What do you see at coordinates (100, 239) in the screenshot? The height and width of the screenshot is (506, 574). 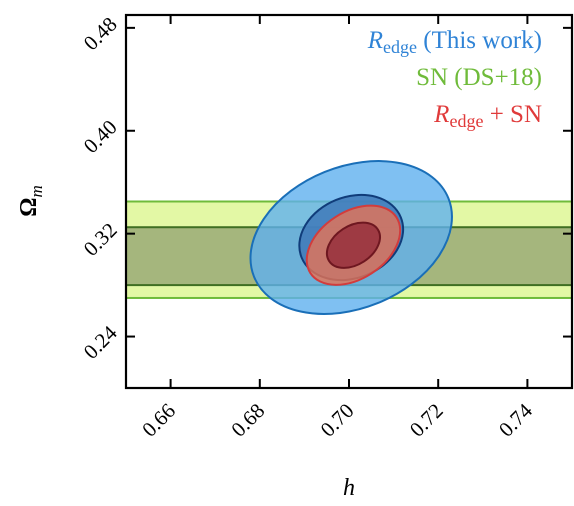 I see `y-tick-label: 0.32` at bounding box center [100, 239].